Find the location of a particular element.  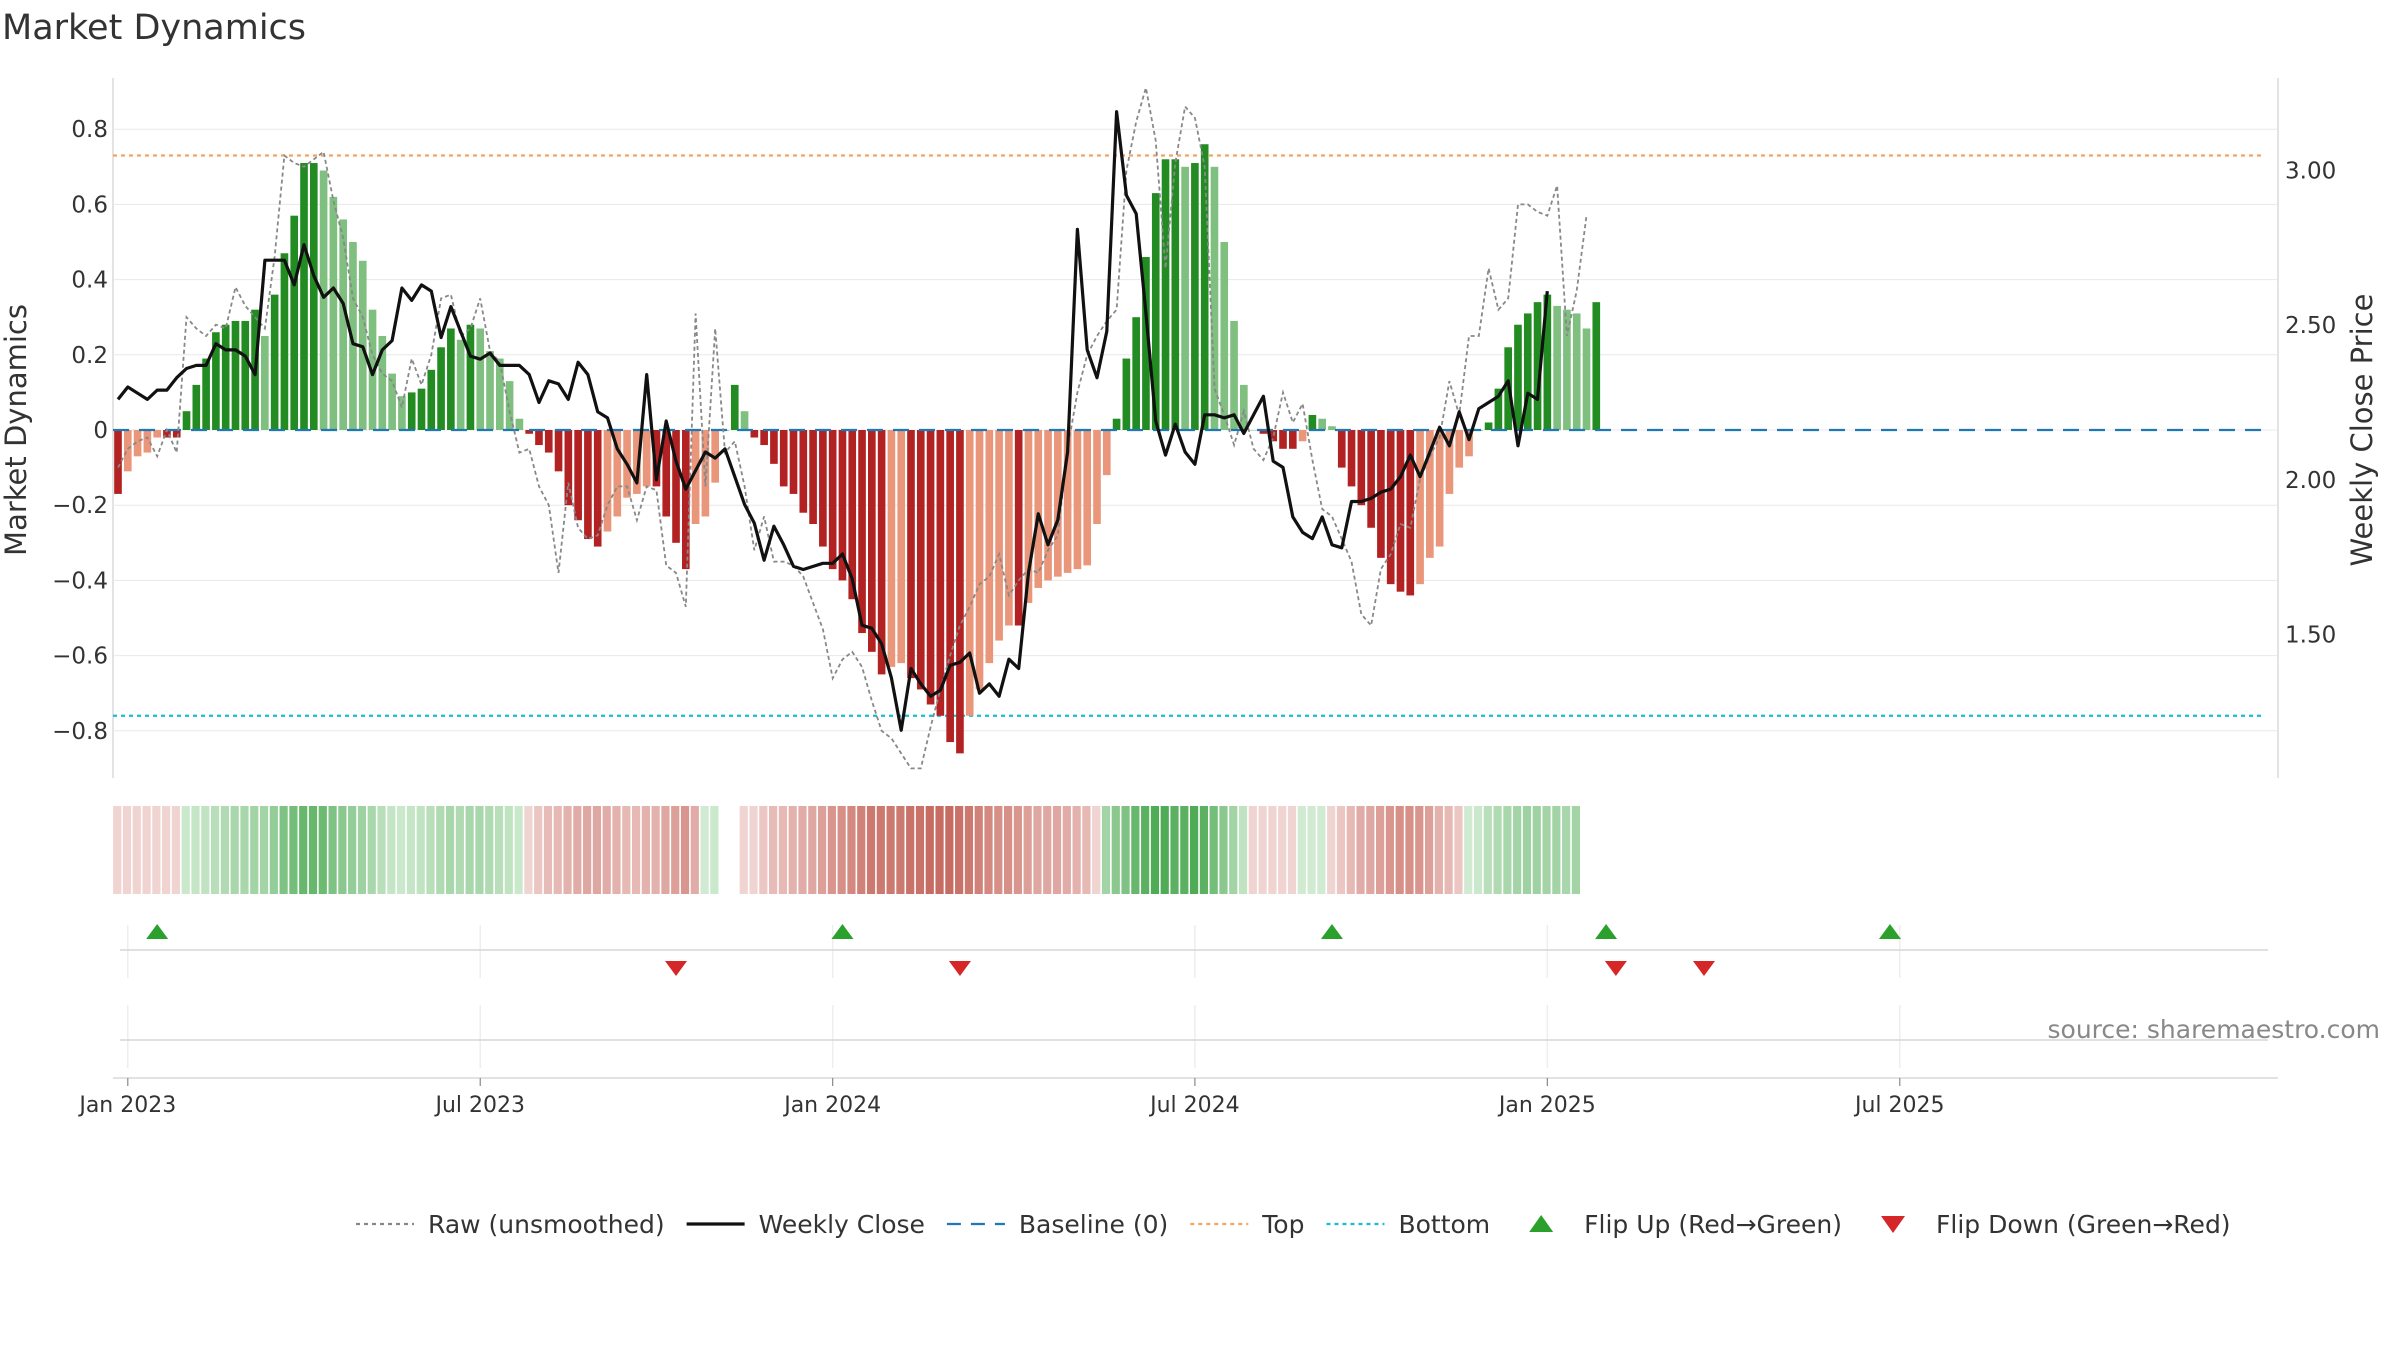

flip-down-marker is located at coordinates (1615, 968).